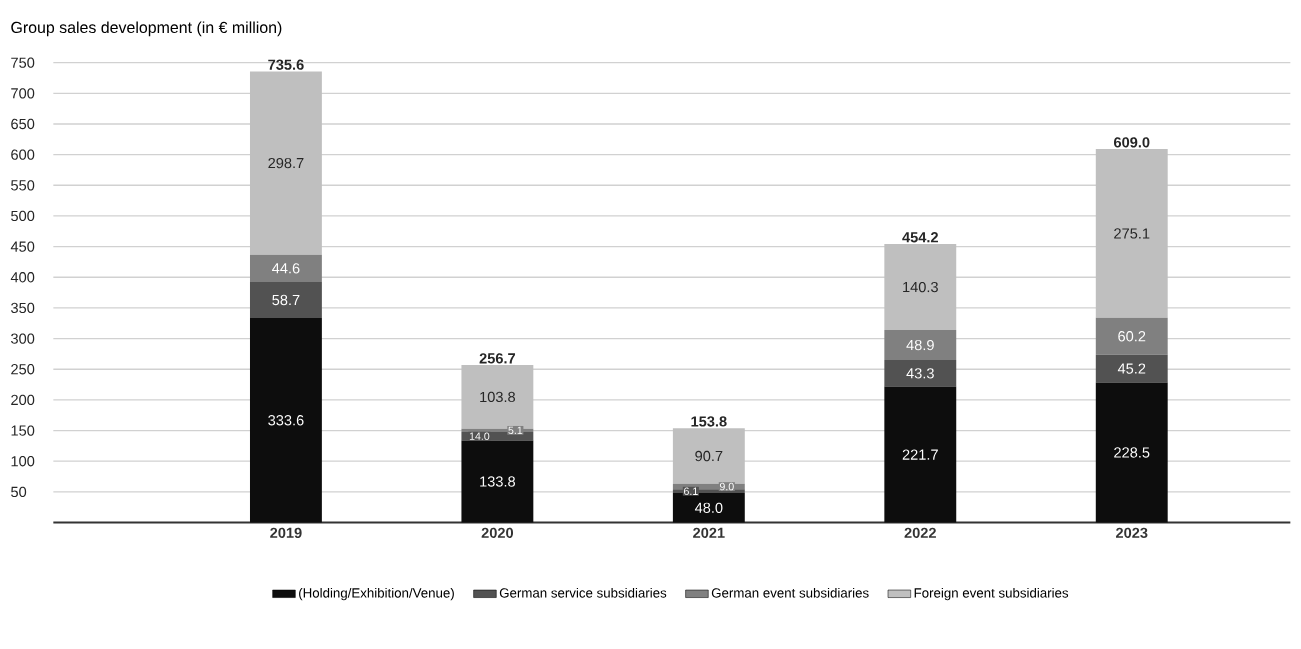  What do you see at coordinates (146, 29) in the screenshot?
I see `chart-title: Group sales development (in € million)` at bounding box center [146, 29].